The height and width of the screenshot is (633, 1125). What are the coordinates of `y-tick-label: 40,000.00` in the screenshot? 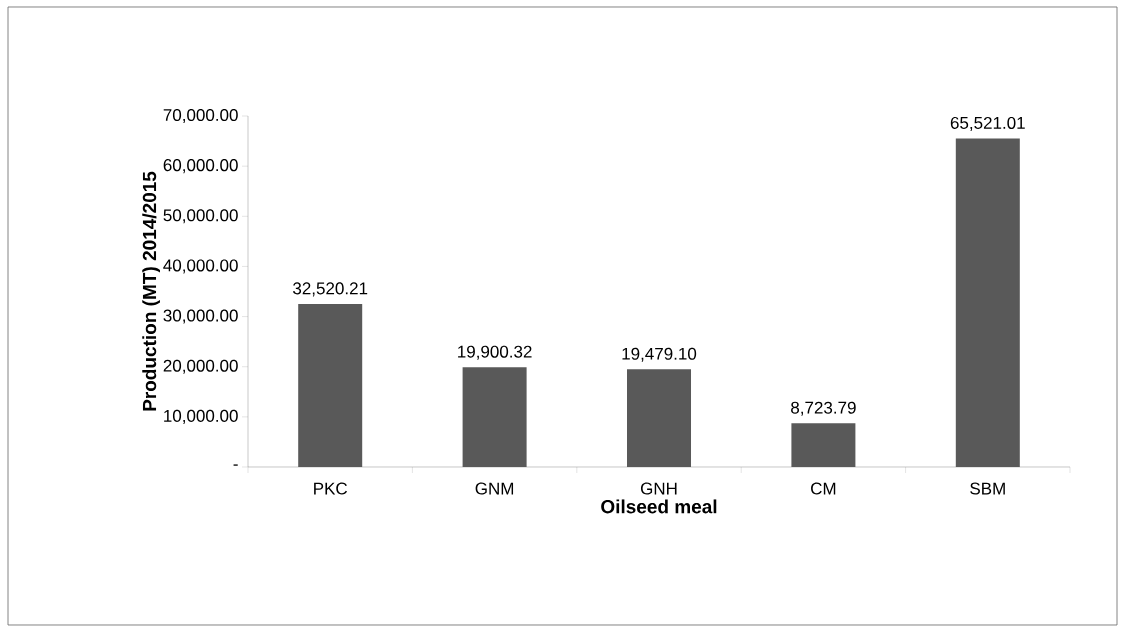 It's located at (200, 266).